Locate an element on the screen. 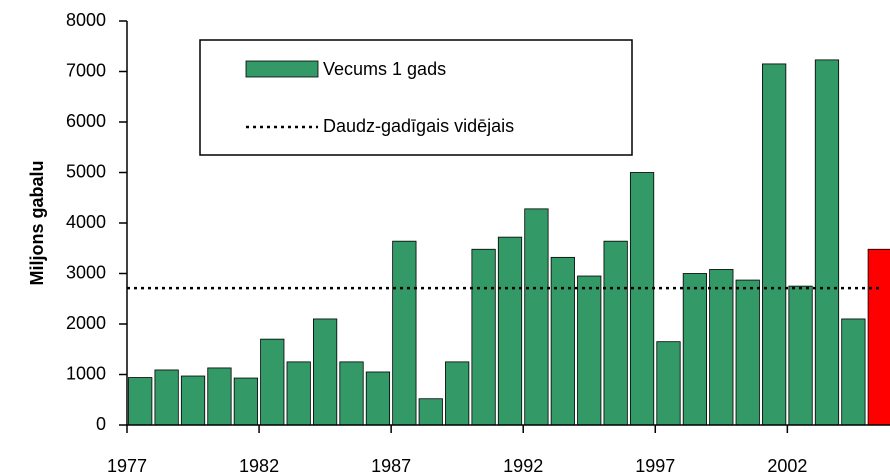 Image resolution: width=890 pixels, height=476 pixels. legend-box is located at coordinates (416, 97).